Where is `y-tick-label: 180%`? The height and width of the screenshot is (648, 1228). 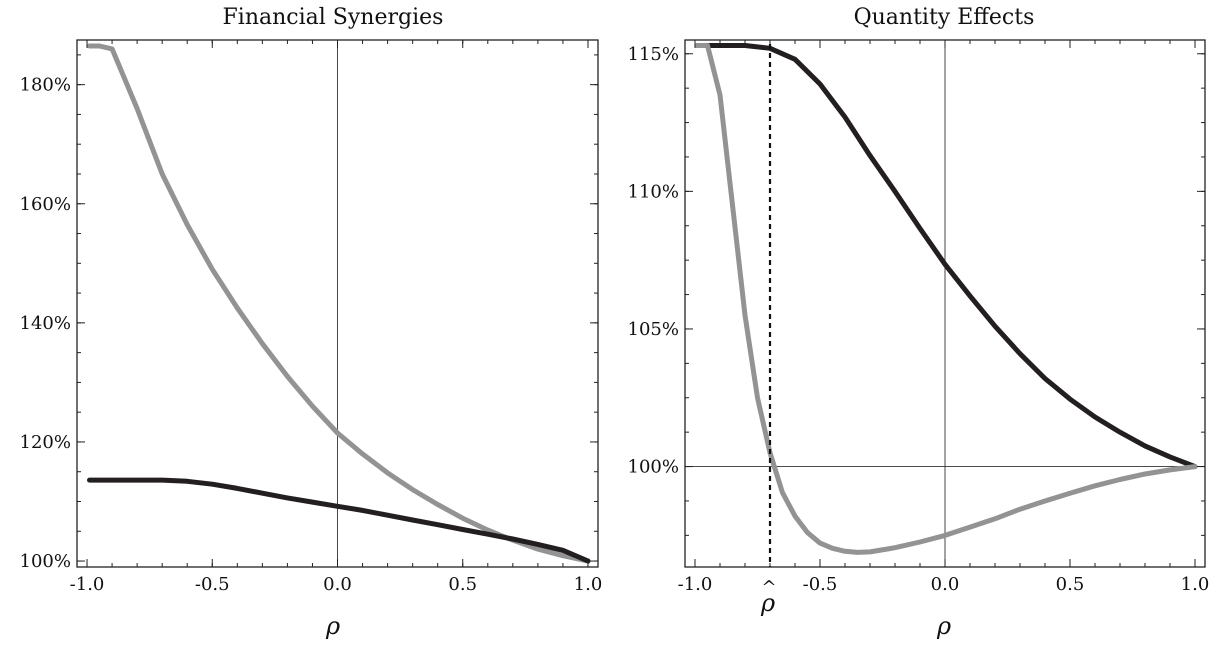 y-tick-label: 180% is located at coordinates (45, 85).